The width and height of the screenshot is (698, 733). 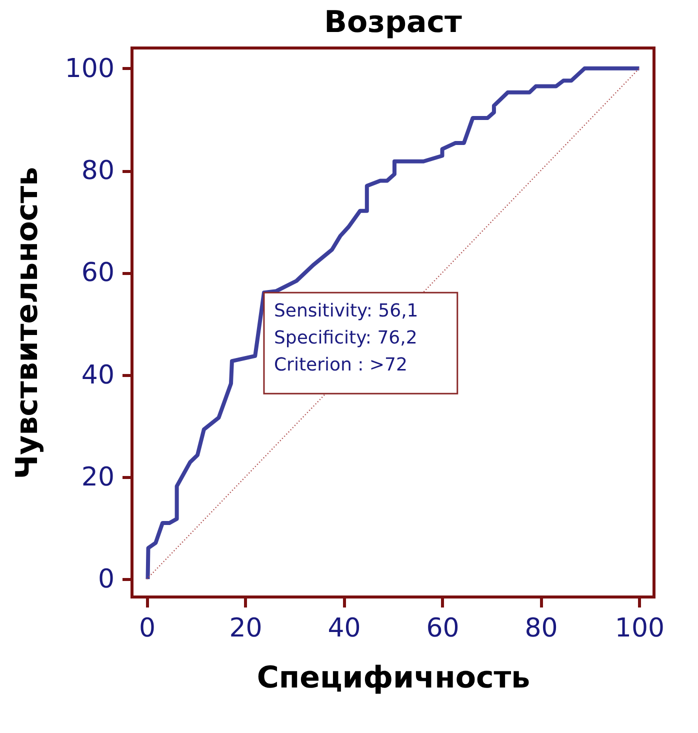 I want to click on y-tick-label: 80, so click(x=97, y=171).